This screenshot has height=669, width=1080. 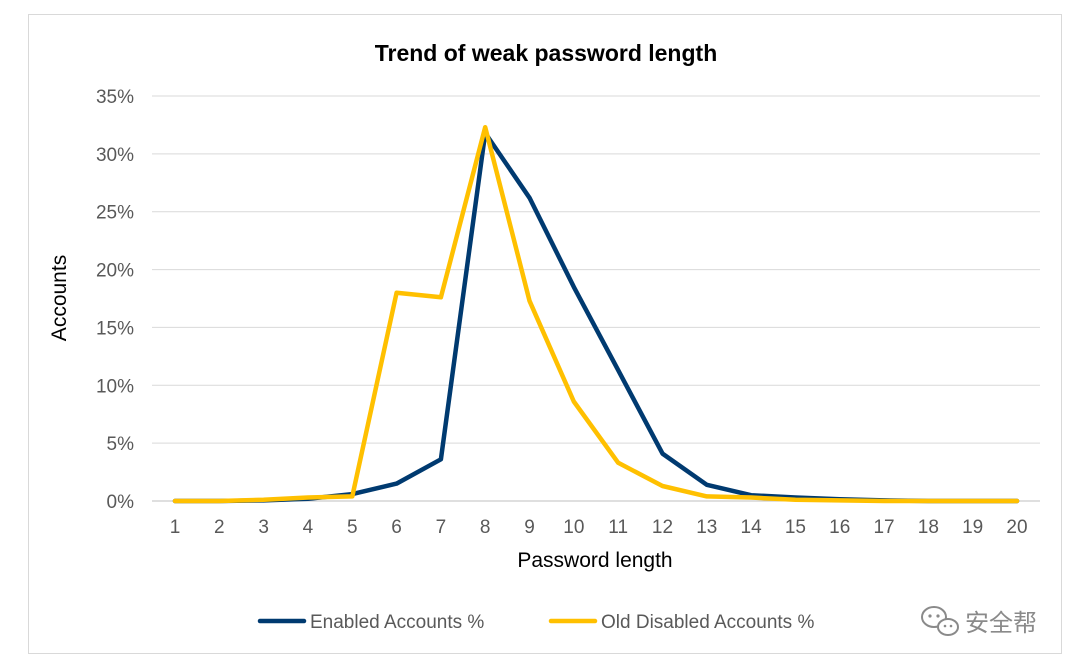 What do you see at coordinates (441, 527) in the screenshot?
I see `x-tick-label: 7` at bounding box center [441, 527].